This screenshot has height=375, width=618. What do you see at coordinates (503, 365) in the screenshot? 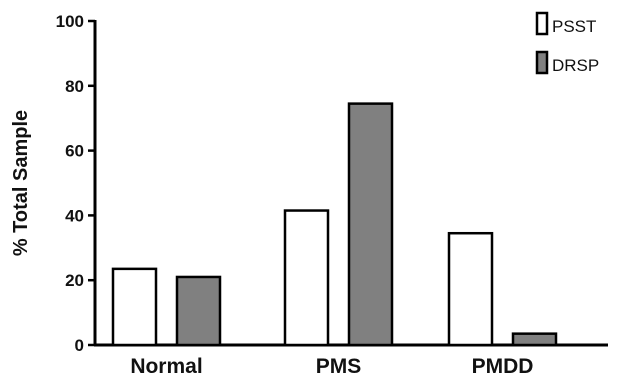
I see `x-category-label: PMDD` at bounding box center [503, 365].